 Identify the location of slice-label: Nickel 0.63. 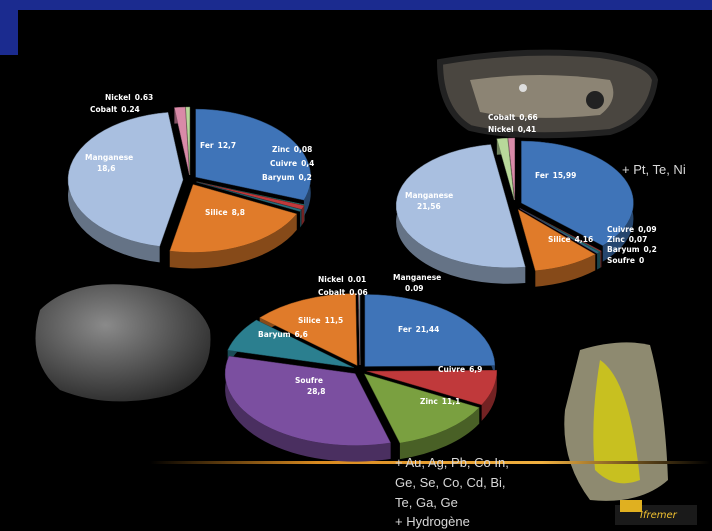
(129, 97).